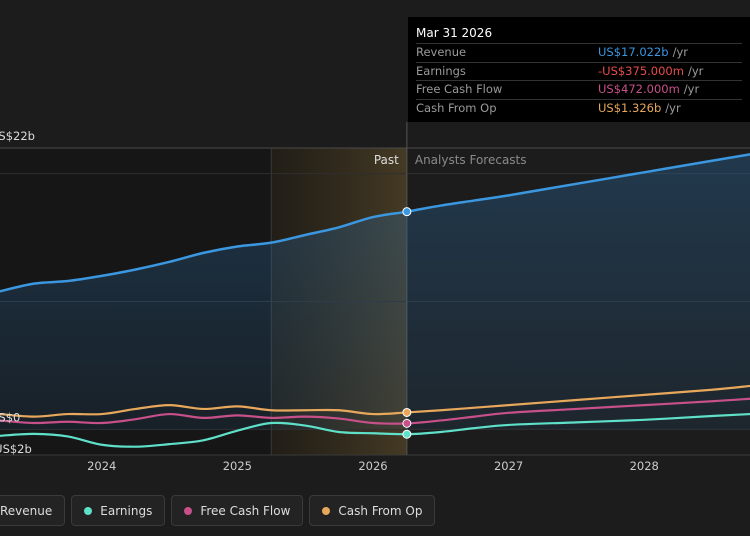 The height and width of the screenshot is (536, 750). Describe the element at coordinates (508, 466) in the screenshot. I see `x-tick-label: 2027` at that location.